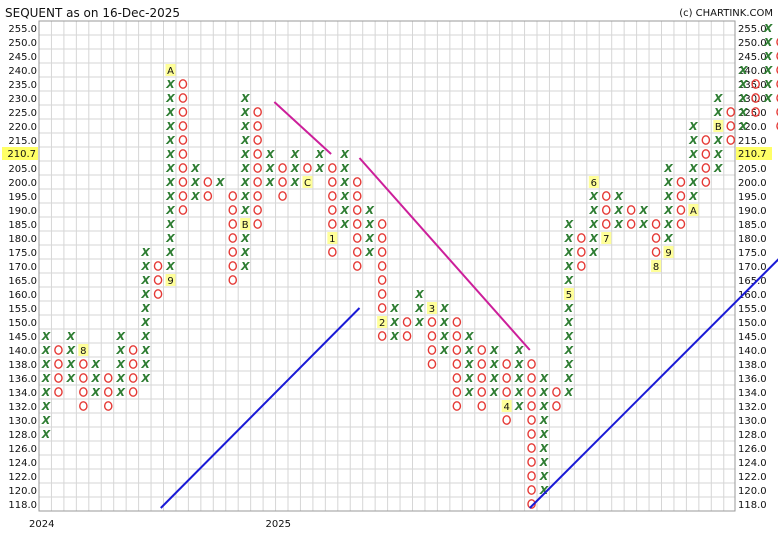  What do you see at coordinates (22, 449) in the screenshot?
I see `y-tick-label-left: 126.0` at bounding box center [22, 449].